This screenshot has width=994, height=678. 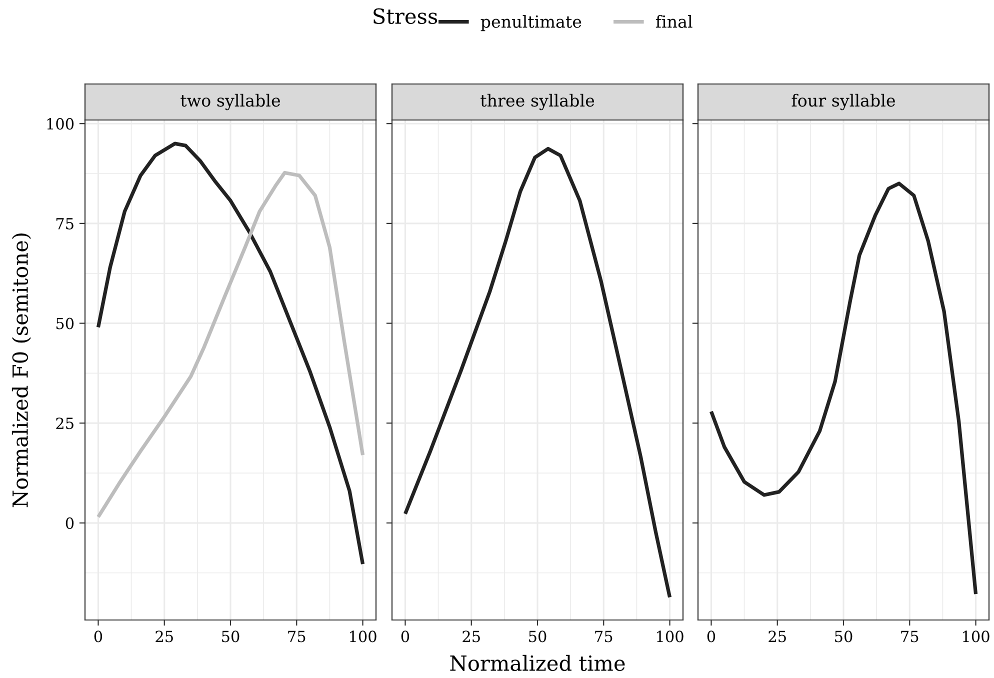 What do you see at coordinates (21, 371) in the screenshot?
I see `y-axis-title: Normalized F0 (semitone)` at bounding box center [21, 371].